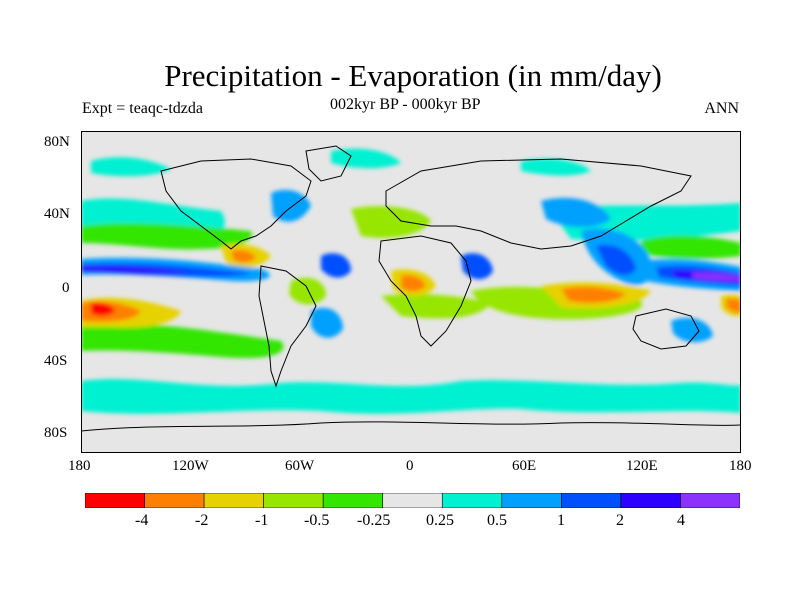 The image size is (800, 600). What do you see at coordinates (666, 329) in the screenshot?
I see `australia-outline` at bounding box center [666, 329].